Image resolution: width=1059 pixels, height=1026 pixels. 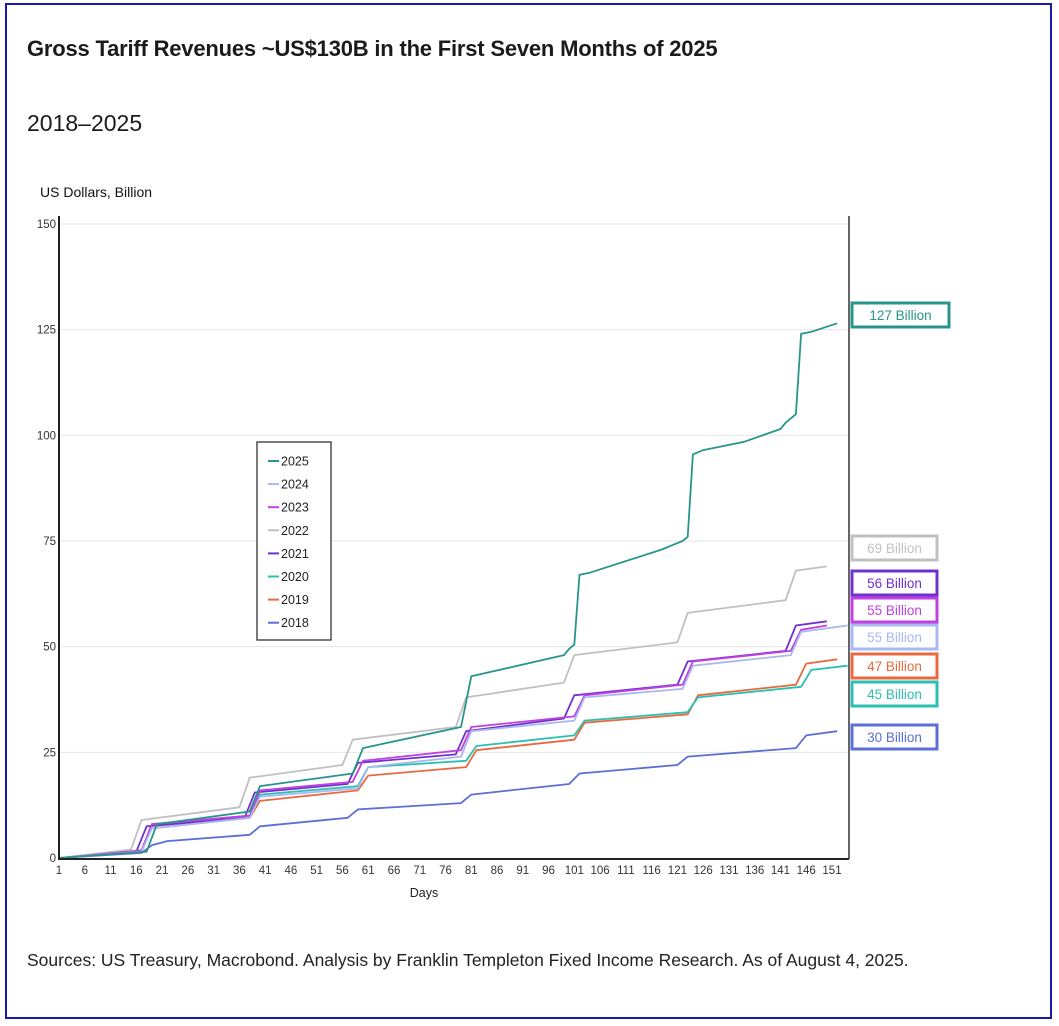 I want to click on x-tick-label: 151, so click(x=831, y=871).